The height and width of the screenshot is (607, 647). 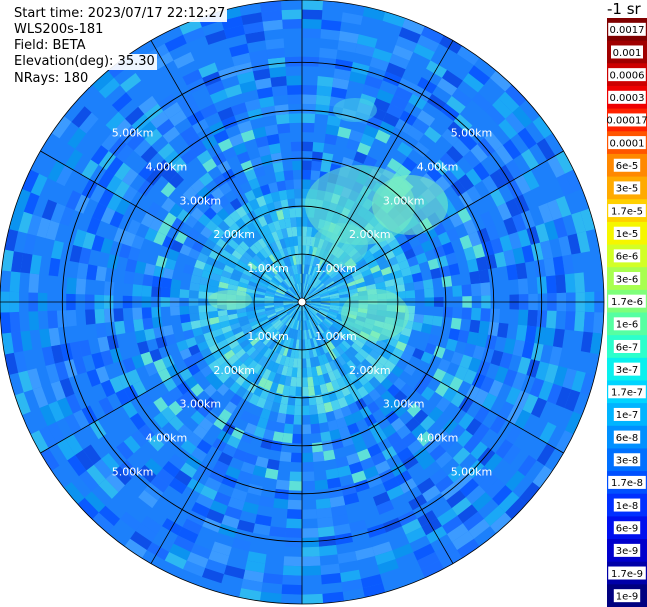 What do you see at coordinates (268, 268) in the screenshot?
I see `range-ring-label: 1.00km` at bounding box center [268, 268].